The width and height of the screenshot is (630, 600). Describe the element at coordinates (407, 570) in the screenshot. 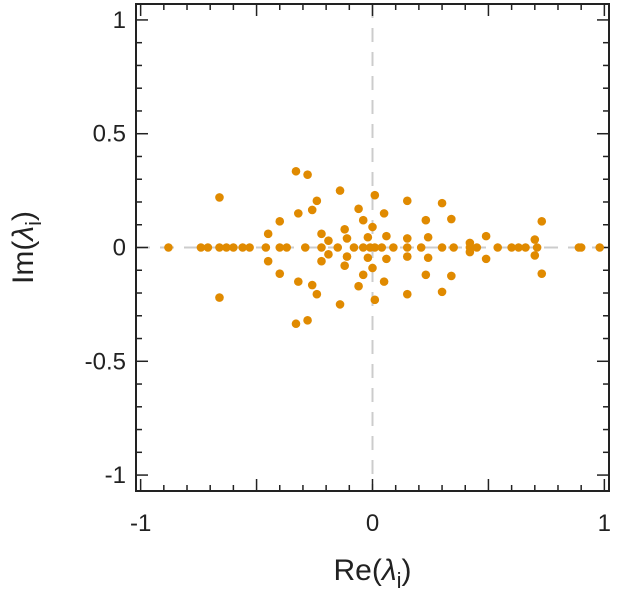

I see `x-axis-label-suffix: )` at that location.